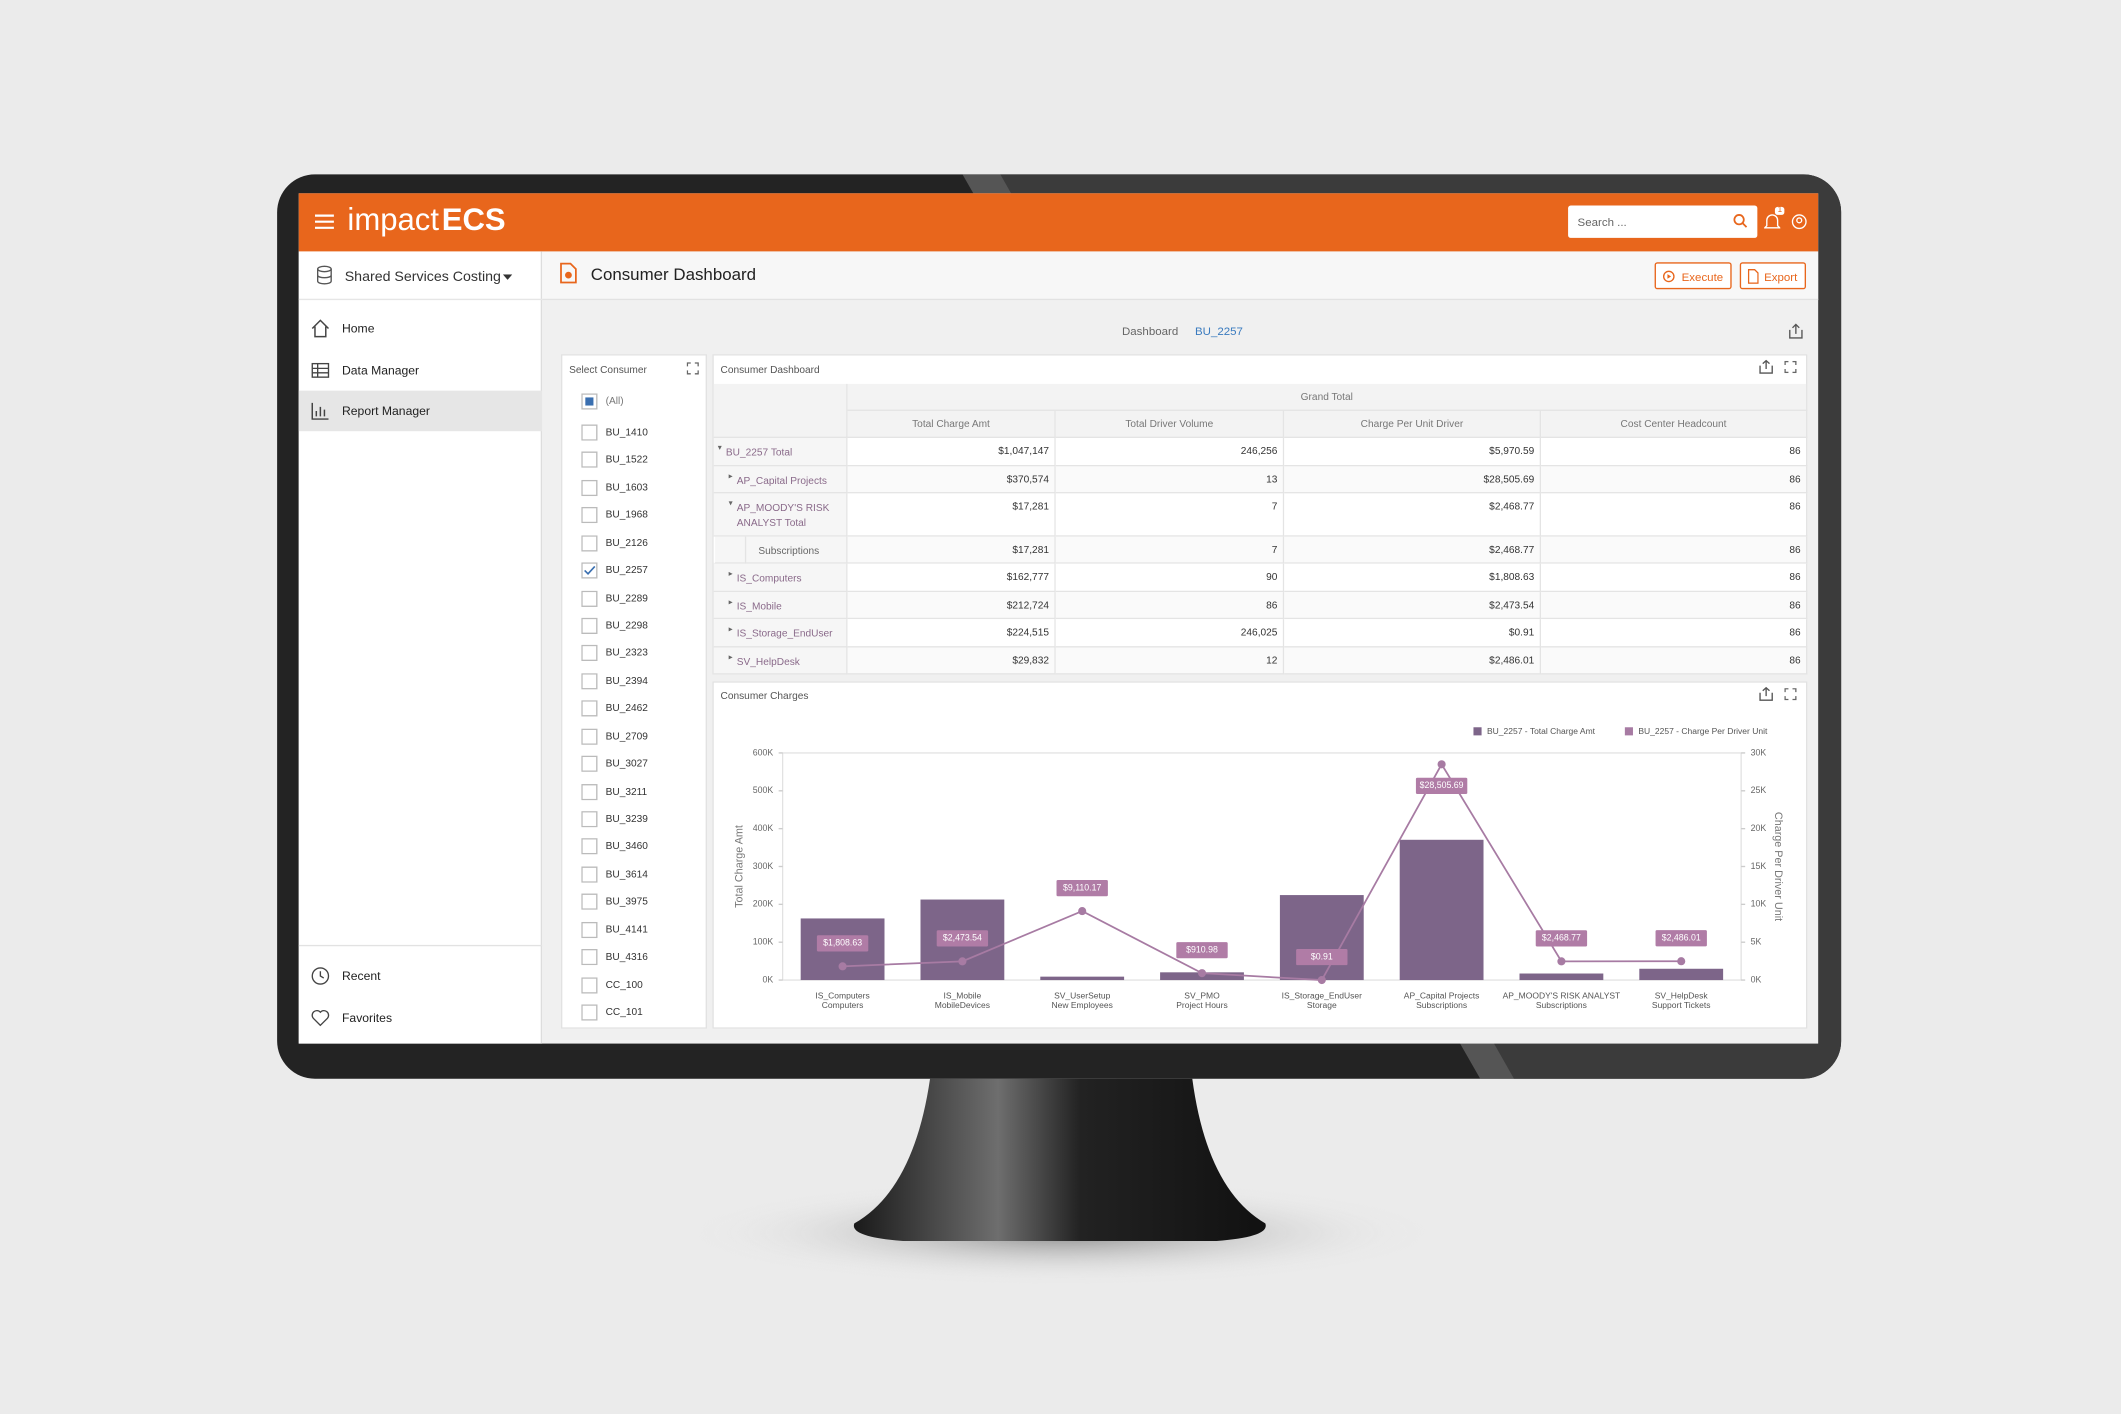 Image resolution: width=2121 pixels, height=1414 pixels. I want to click on workspace-selector: Shared Services Costing, so click(420, 276).